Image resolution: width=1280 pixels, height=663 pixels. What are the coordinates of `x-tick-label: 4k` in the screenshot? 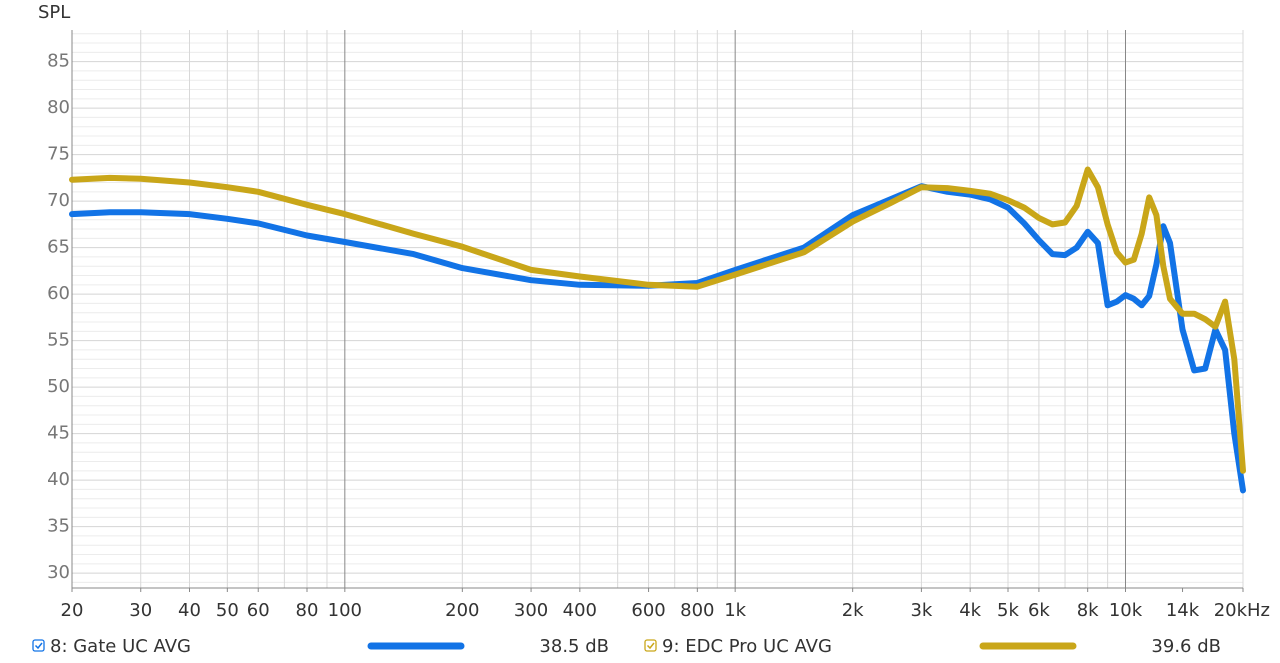 It's located at (970, 610).